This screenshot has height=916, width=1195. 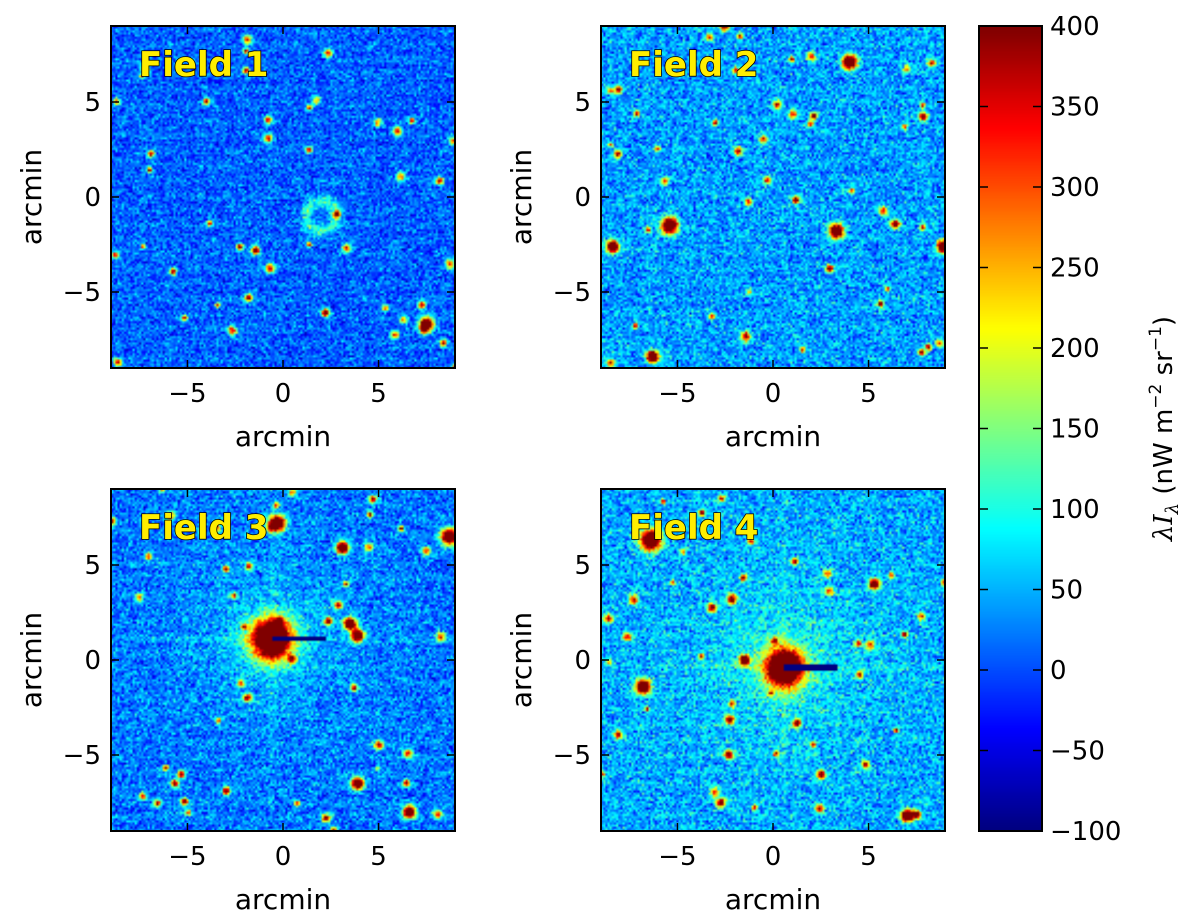 What do you see at coordinates (1075, 430) in the screenshot?
I see `colorbar-tick-label: 150` at bounding box center [1075, 430].